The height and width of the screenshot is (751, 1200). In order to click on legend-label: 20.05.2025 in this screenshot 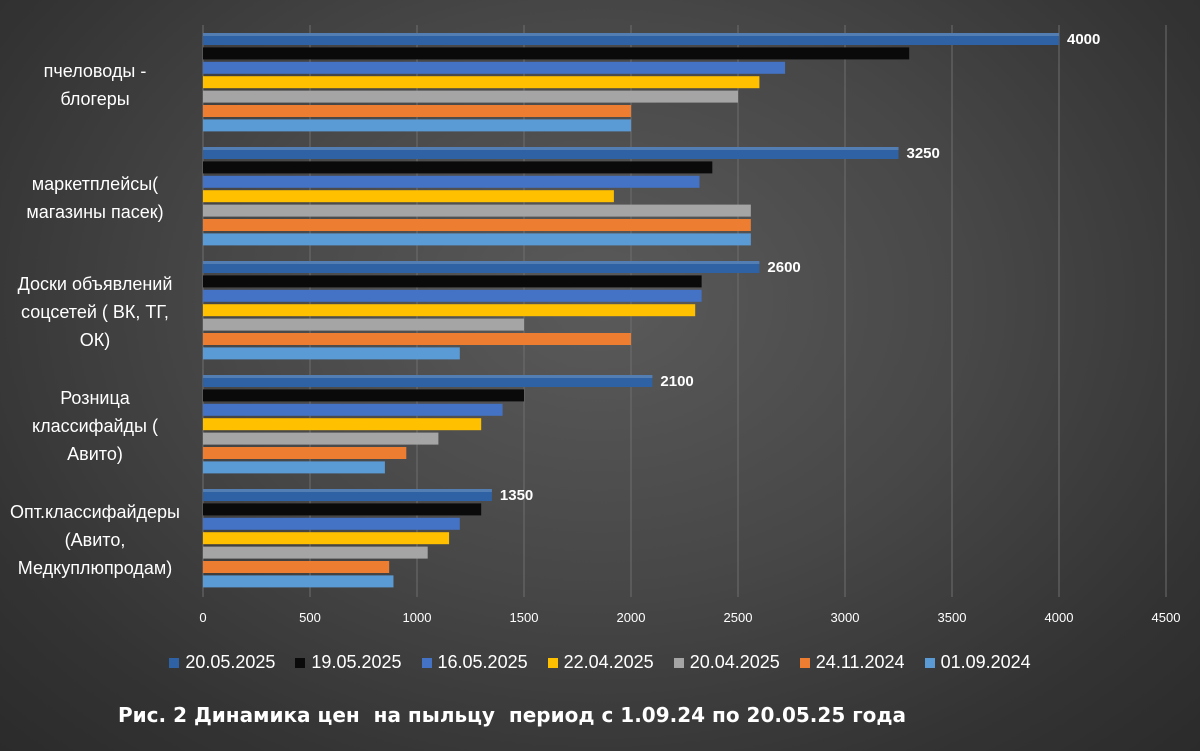, I will do `click(230, 662)`.